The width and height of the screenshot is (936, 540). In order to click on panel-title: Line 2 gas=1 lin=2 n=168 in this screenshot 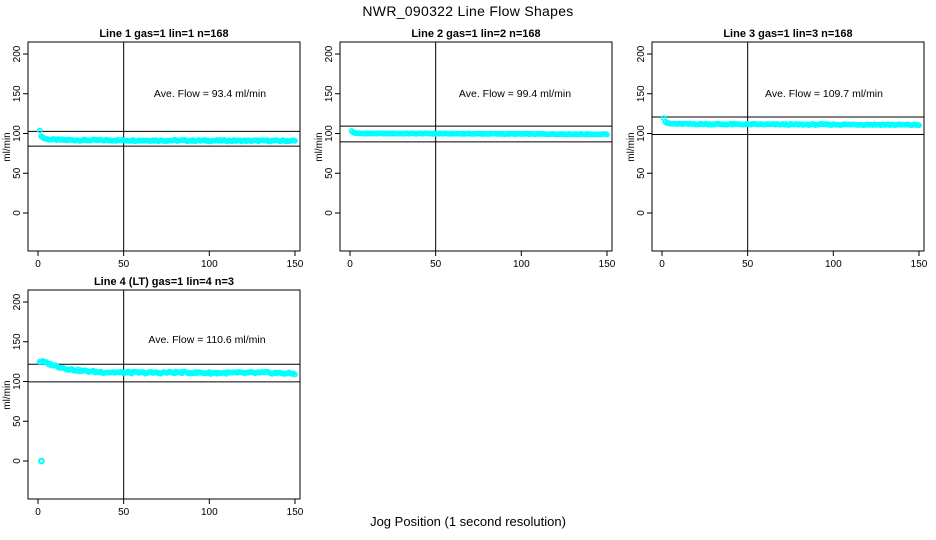, I will do `click(475, 34)`.